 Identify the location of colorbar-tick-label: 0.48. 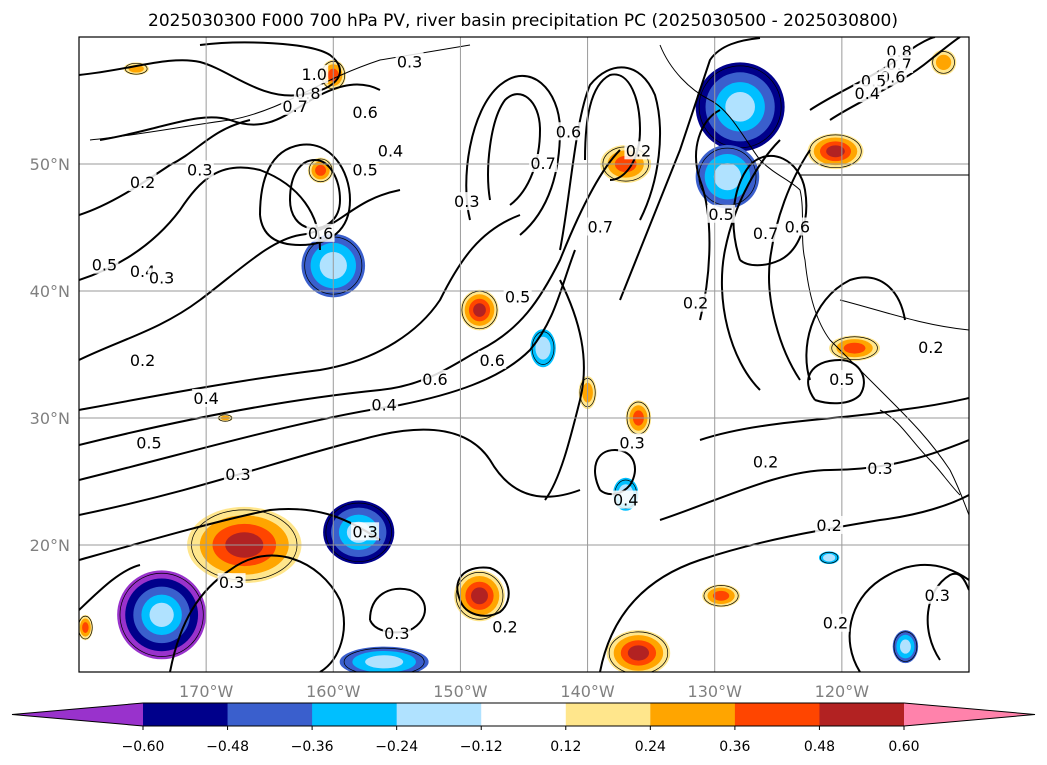
(819, 747).